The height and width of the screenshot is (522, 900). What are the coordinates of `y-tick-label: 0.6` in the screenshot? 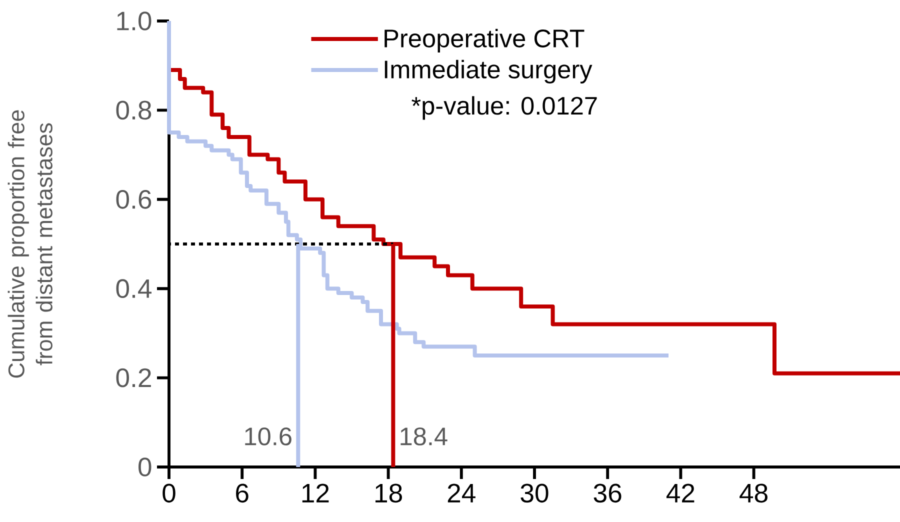 It's located at (134, 199).